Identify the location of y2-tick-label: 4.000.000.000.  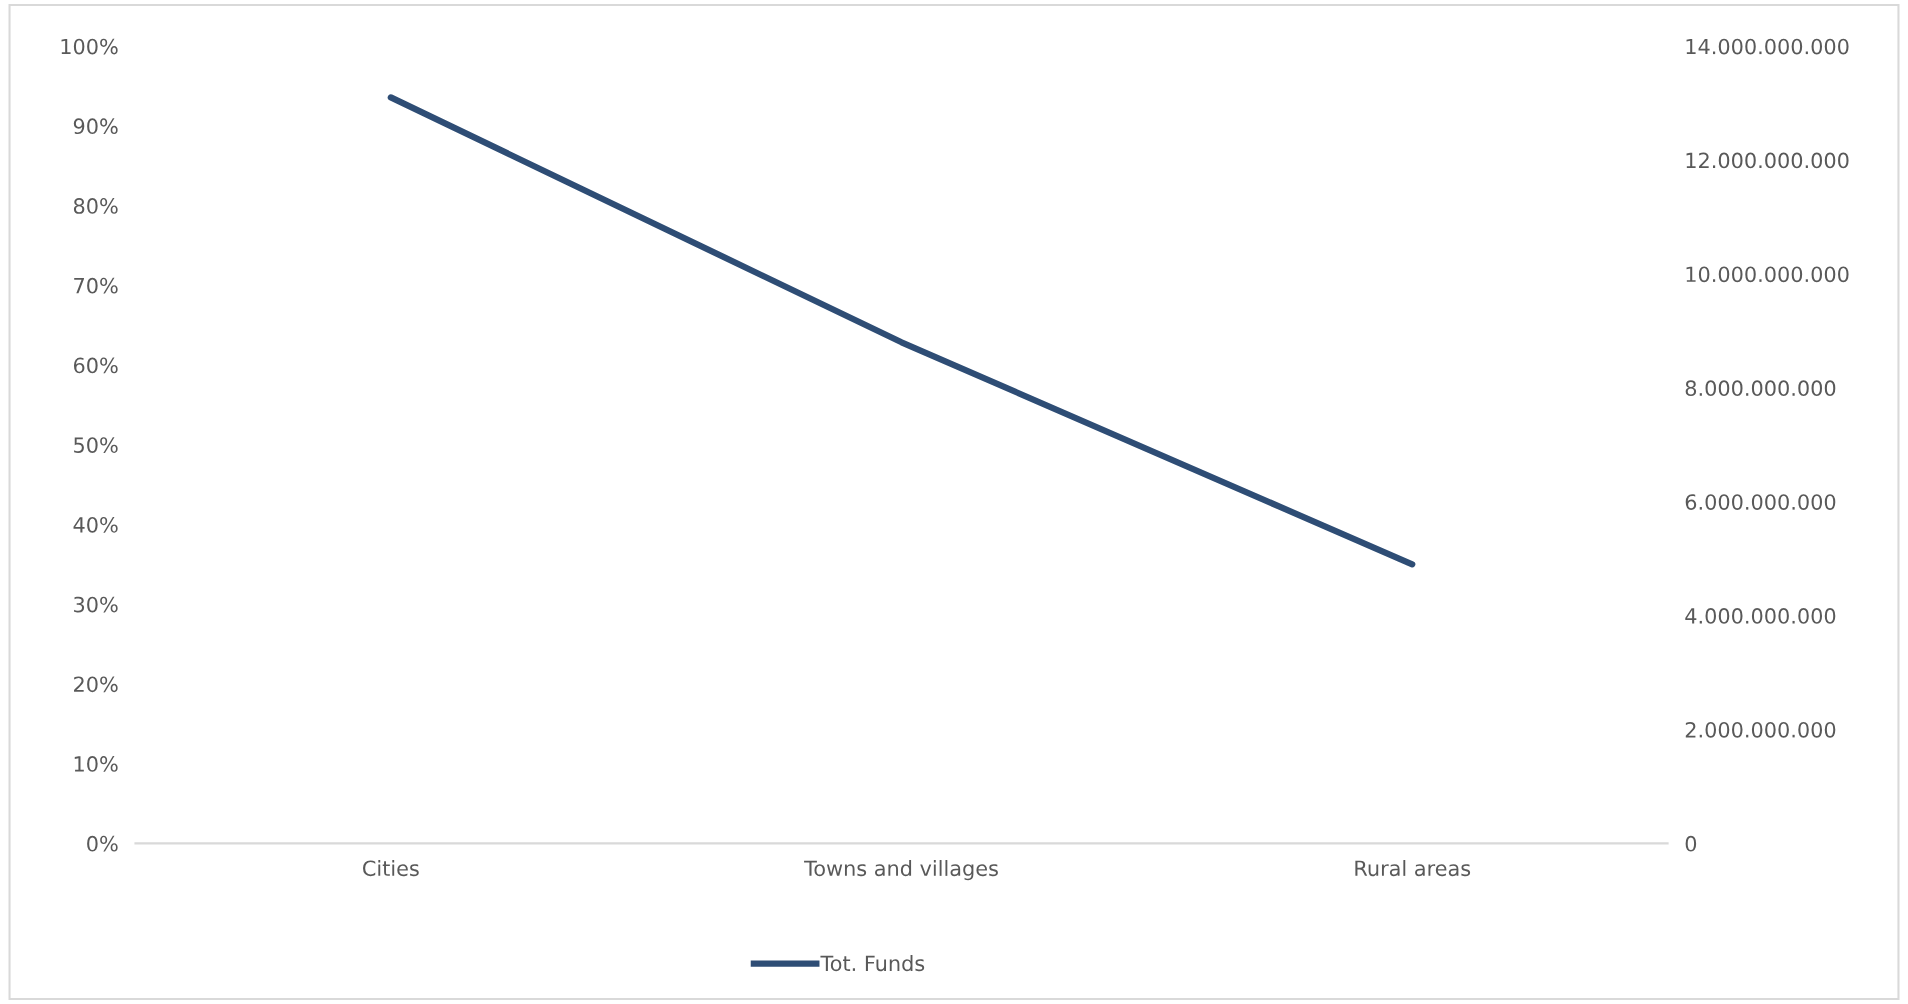
(1760, 616).